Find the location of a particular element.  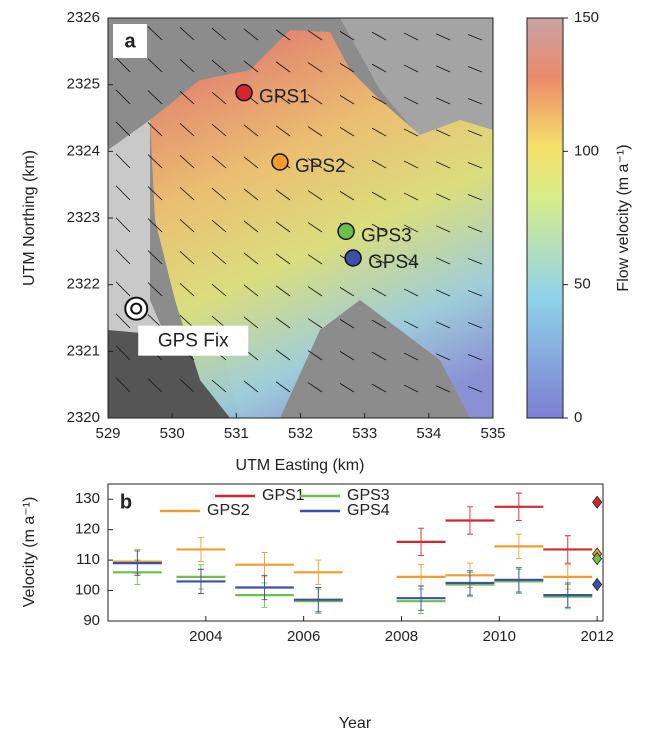

x-tick-label: 2010 is located at coordinates (499, 636).